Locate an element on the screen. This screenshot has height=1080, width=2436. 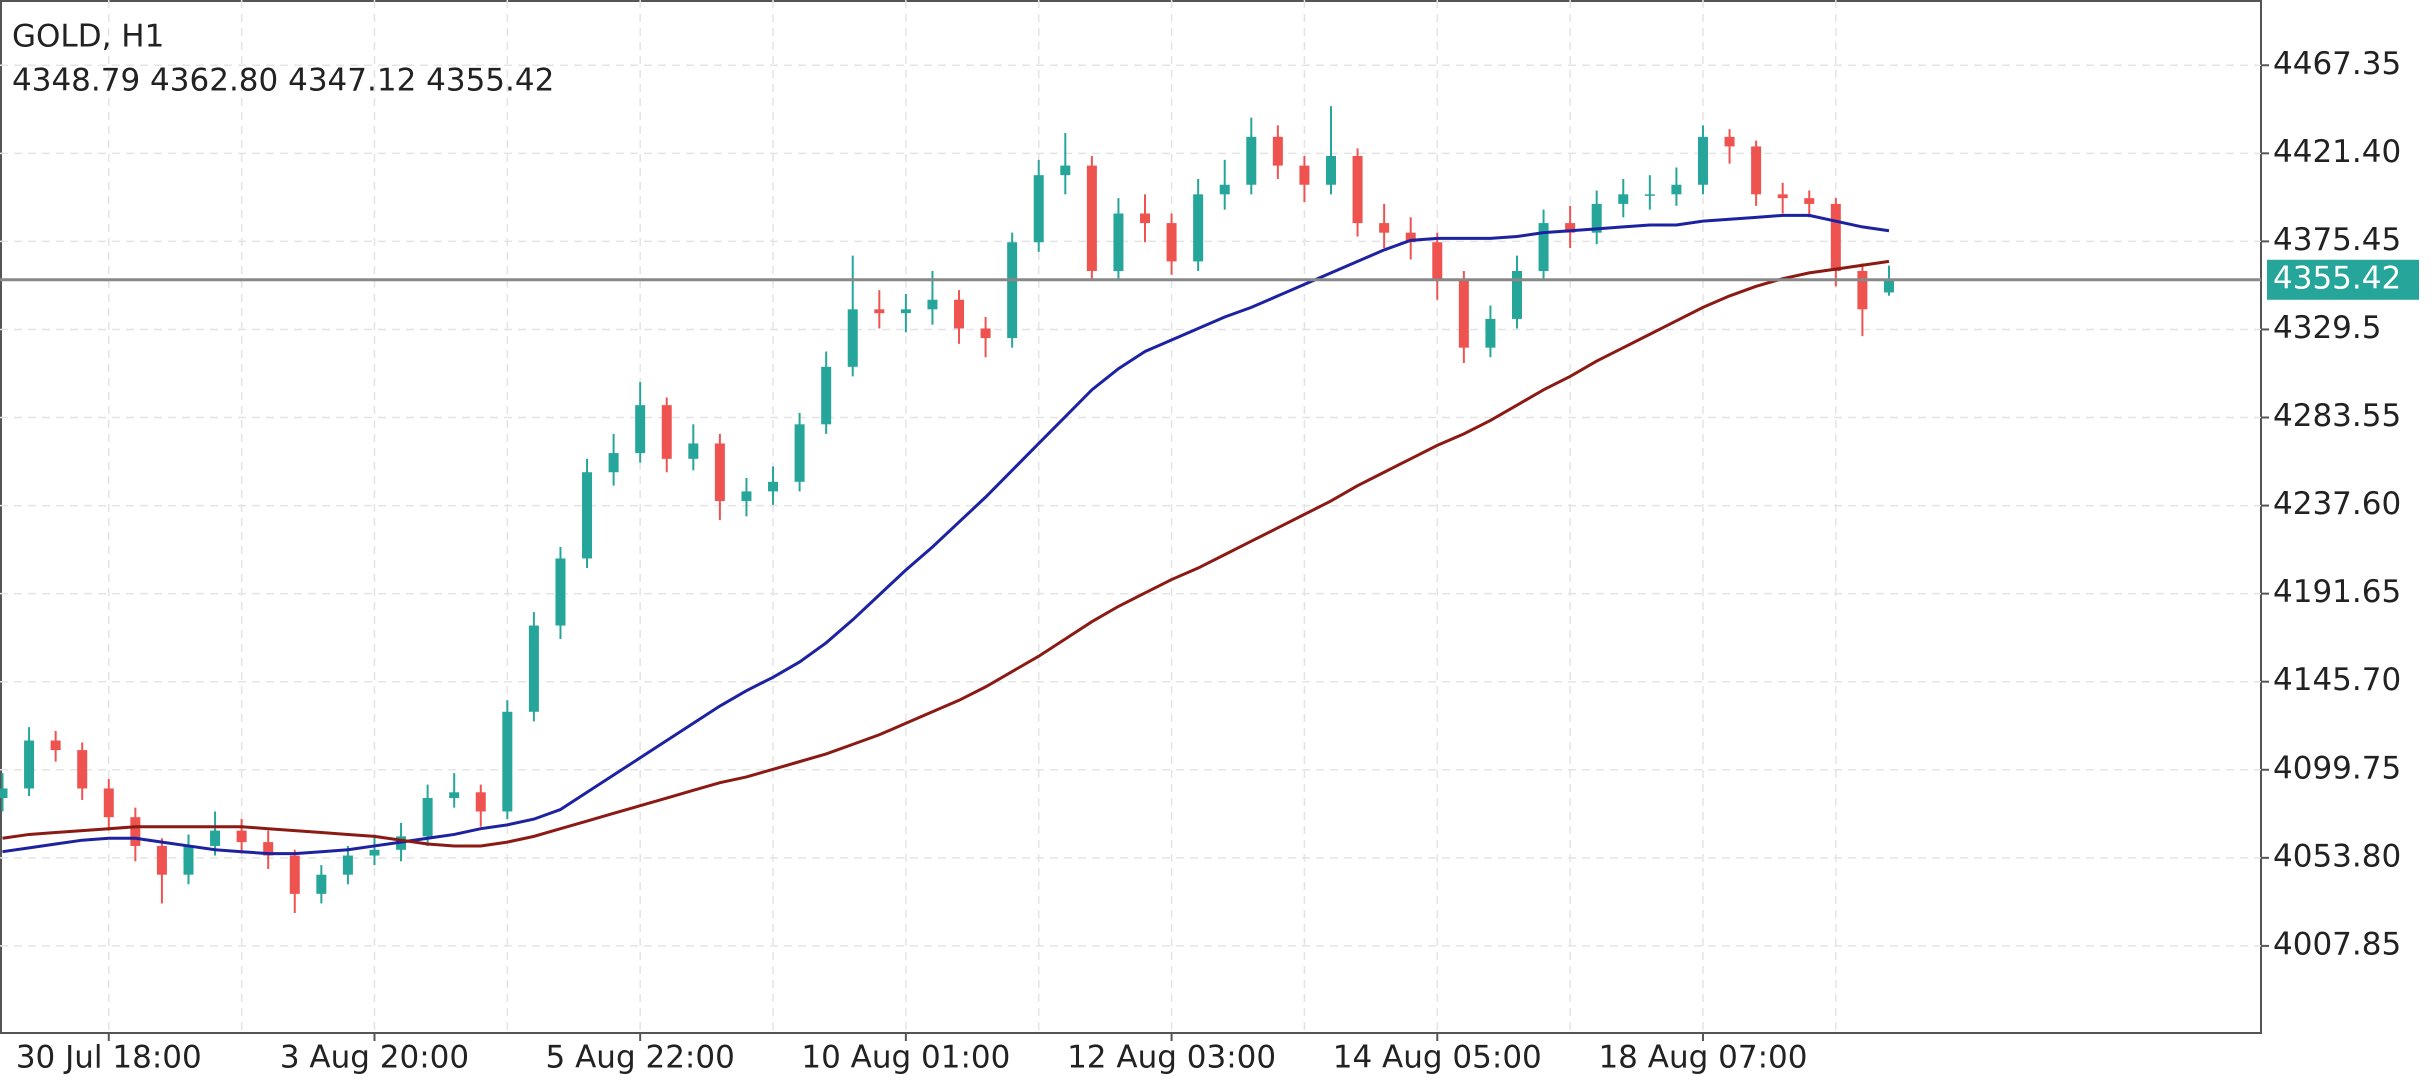
x-tick-label: 5 Aug 22:00 is located at coordinates (640, 1058).